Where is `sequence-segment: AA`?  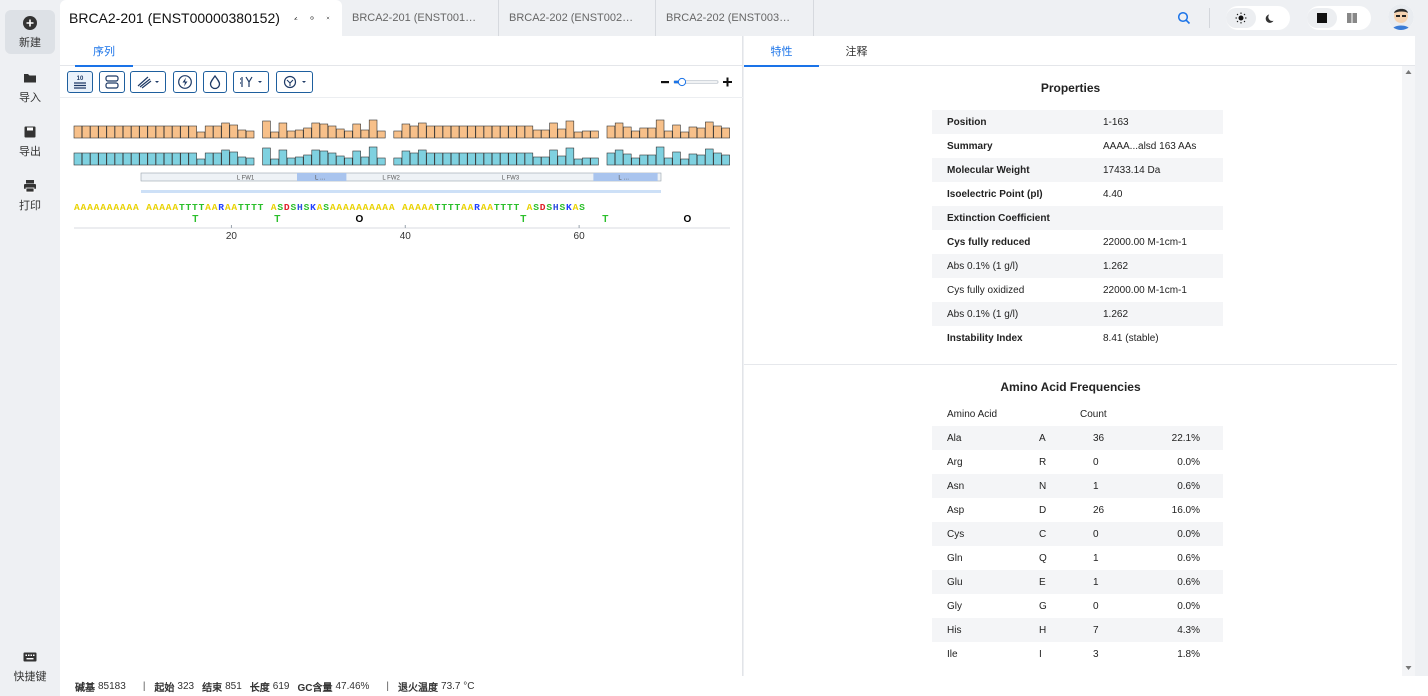
sequence-segment: AA is located at coordinates (211, 207).